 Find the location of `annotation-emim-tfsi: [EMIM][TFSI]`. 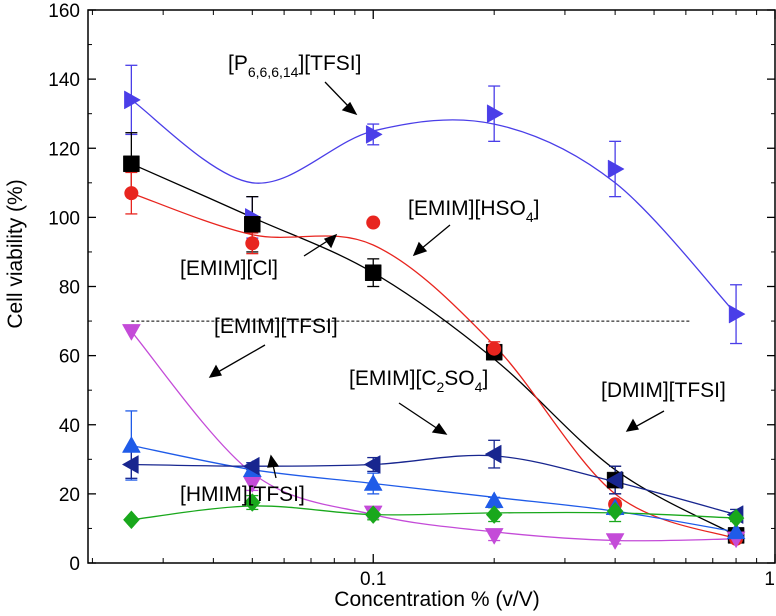

annotation-emim-tfsi: [EMIM][TFSI] is located at coordinates (276, 326).